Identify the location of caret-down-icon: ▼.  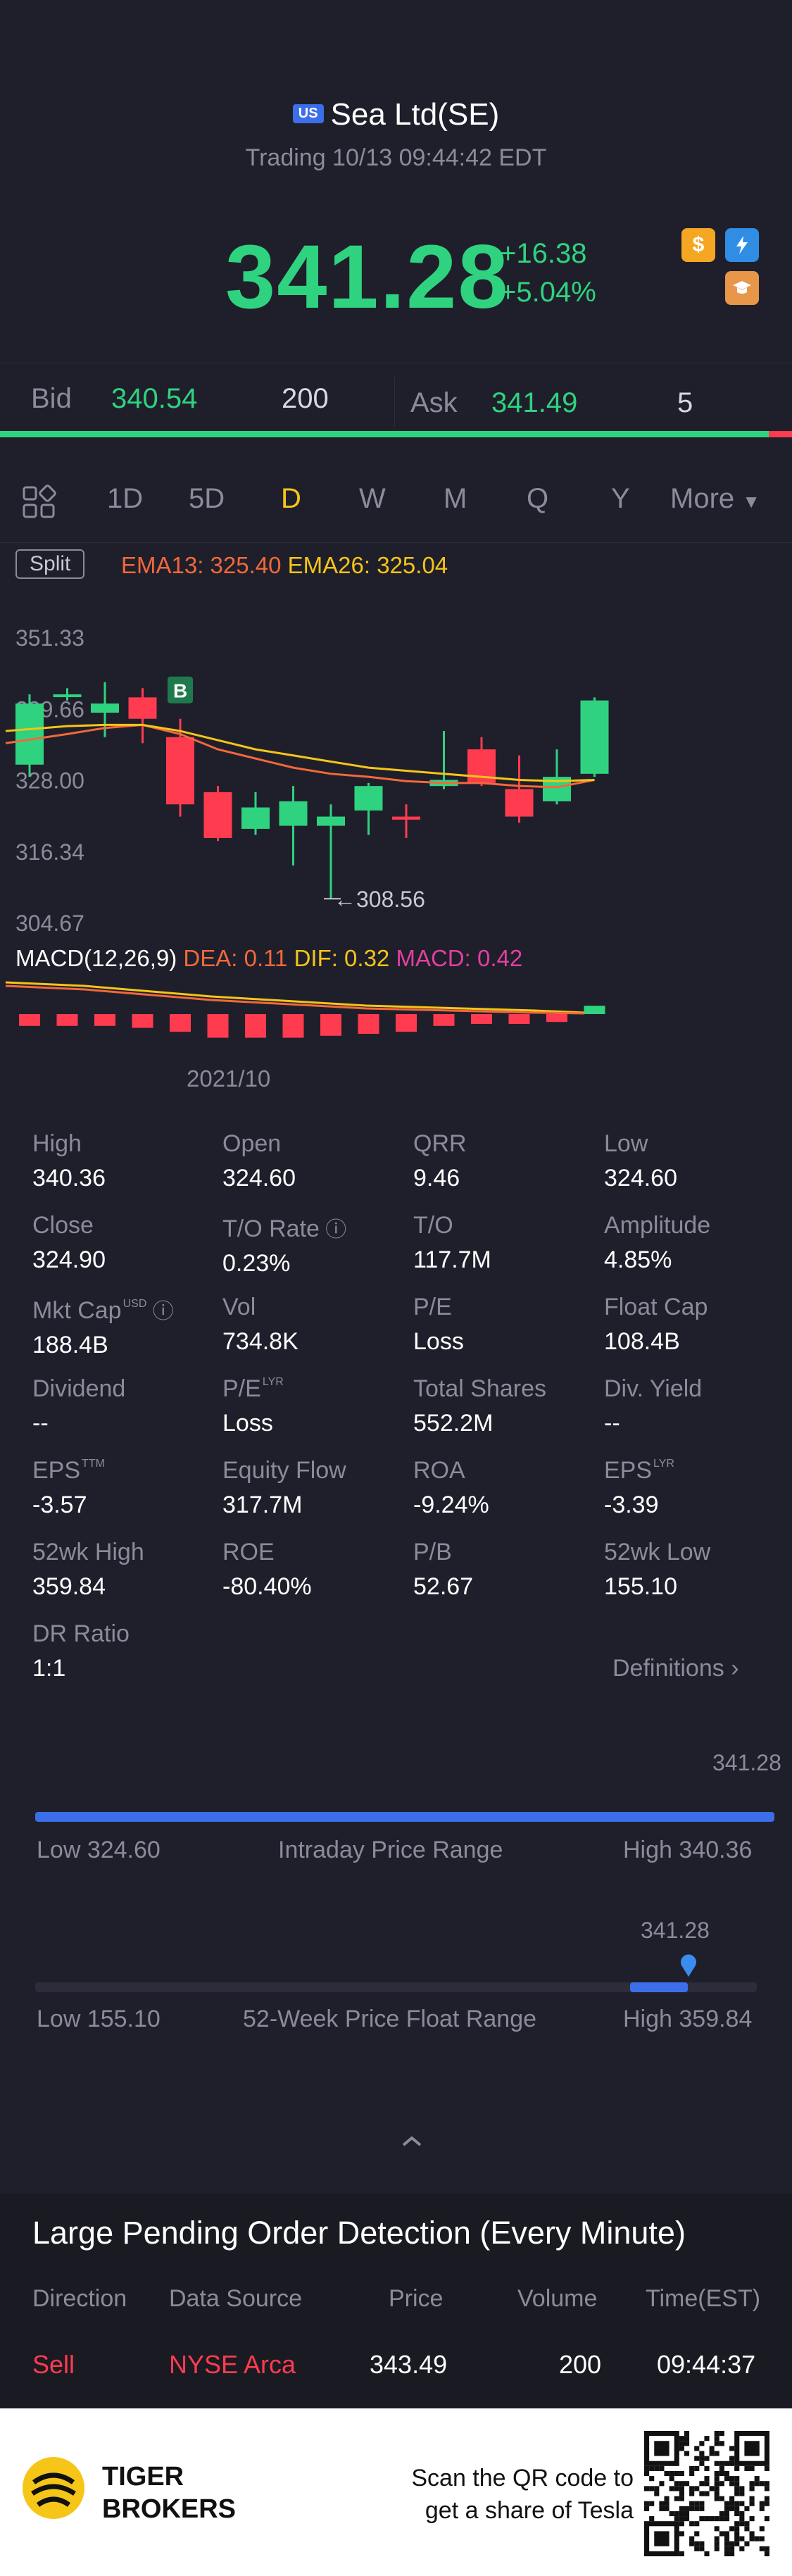
(751, 501).